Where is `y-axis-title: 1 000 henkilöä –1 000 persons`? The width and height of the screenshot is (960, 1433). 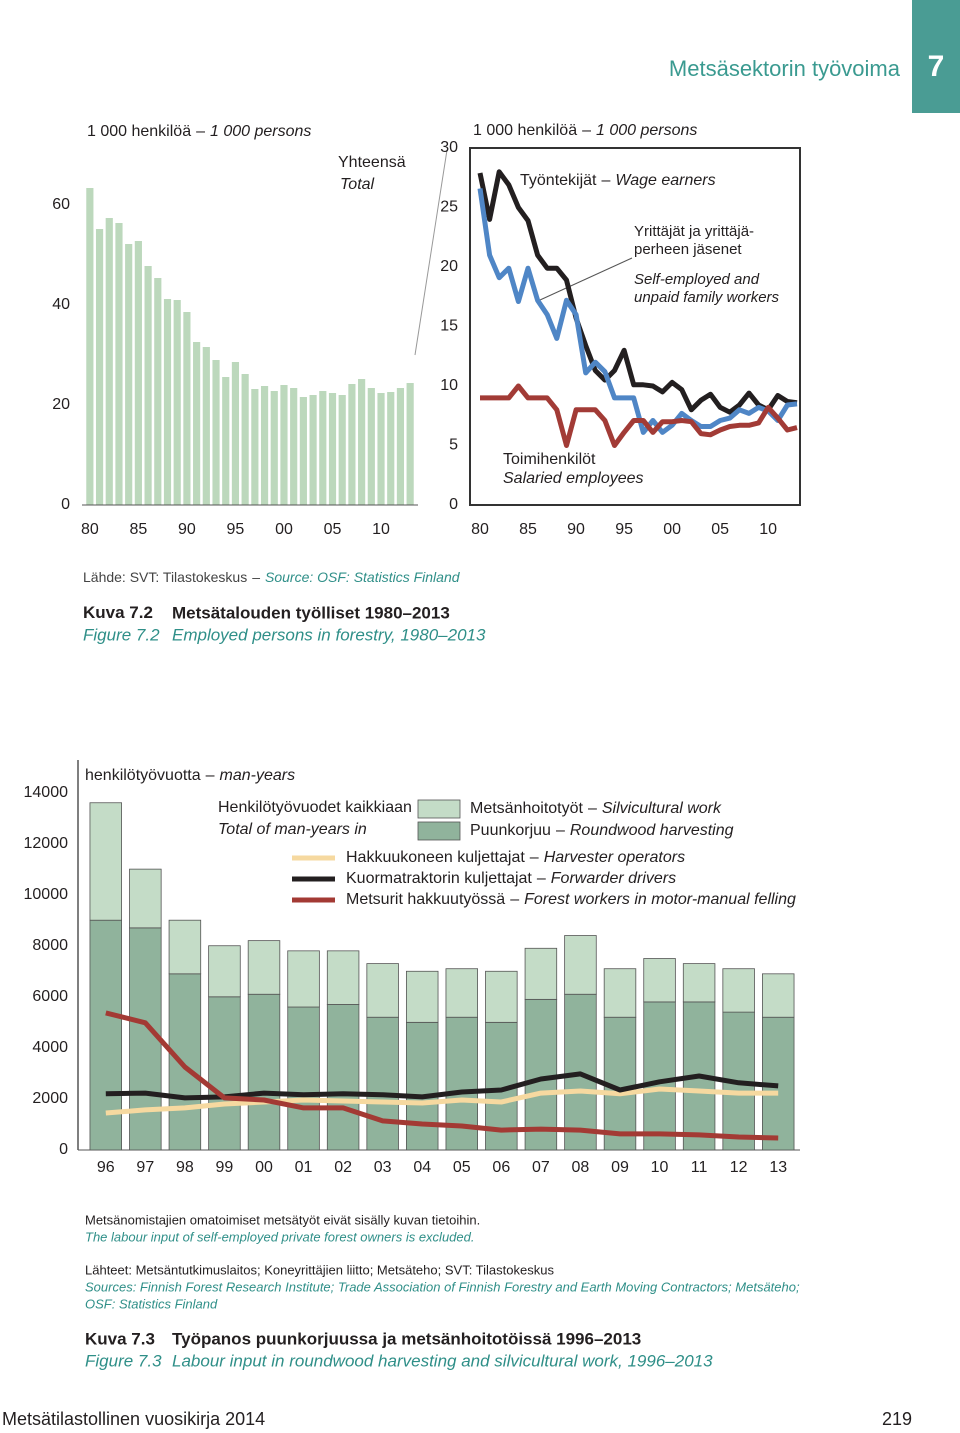 y-axis-title: 1 000 henkilöä –1 000 persons is located at coordinates (199, 131).